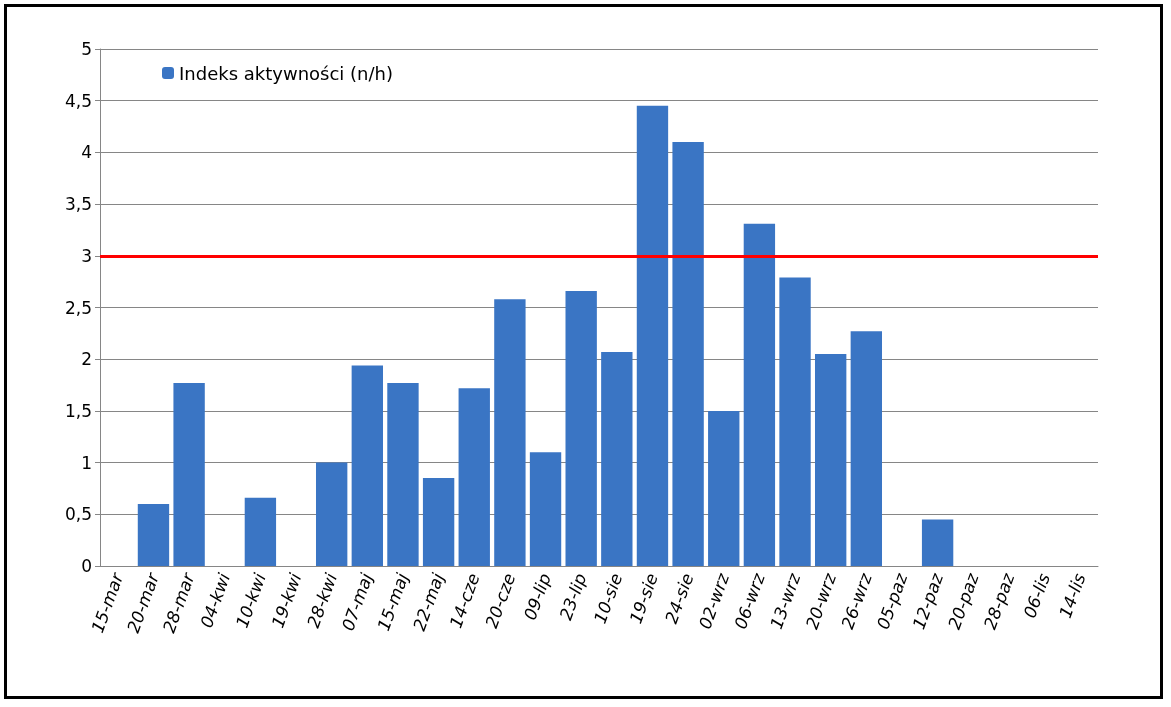 This screenshot has height=707, width=1171. Describe the element at coordinates (573, 596) in the screenshot. I see `x-tick-label: 23-lip` at that location.